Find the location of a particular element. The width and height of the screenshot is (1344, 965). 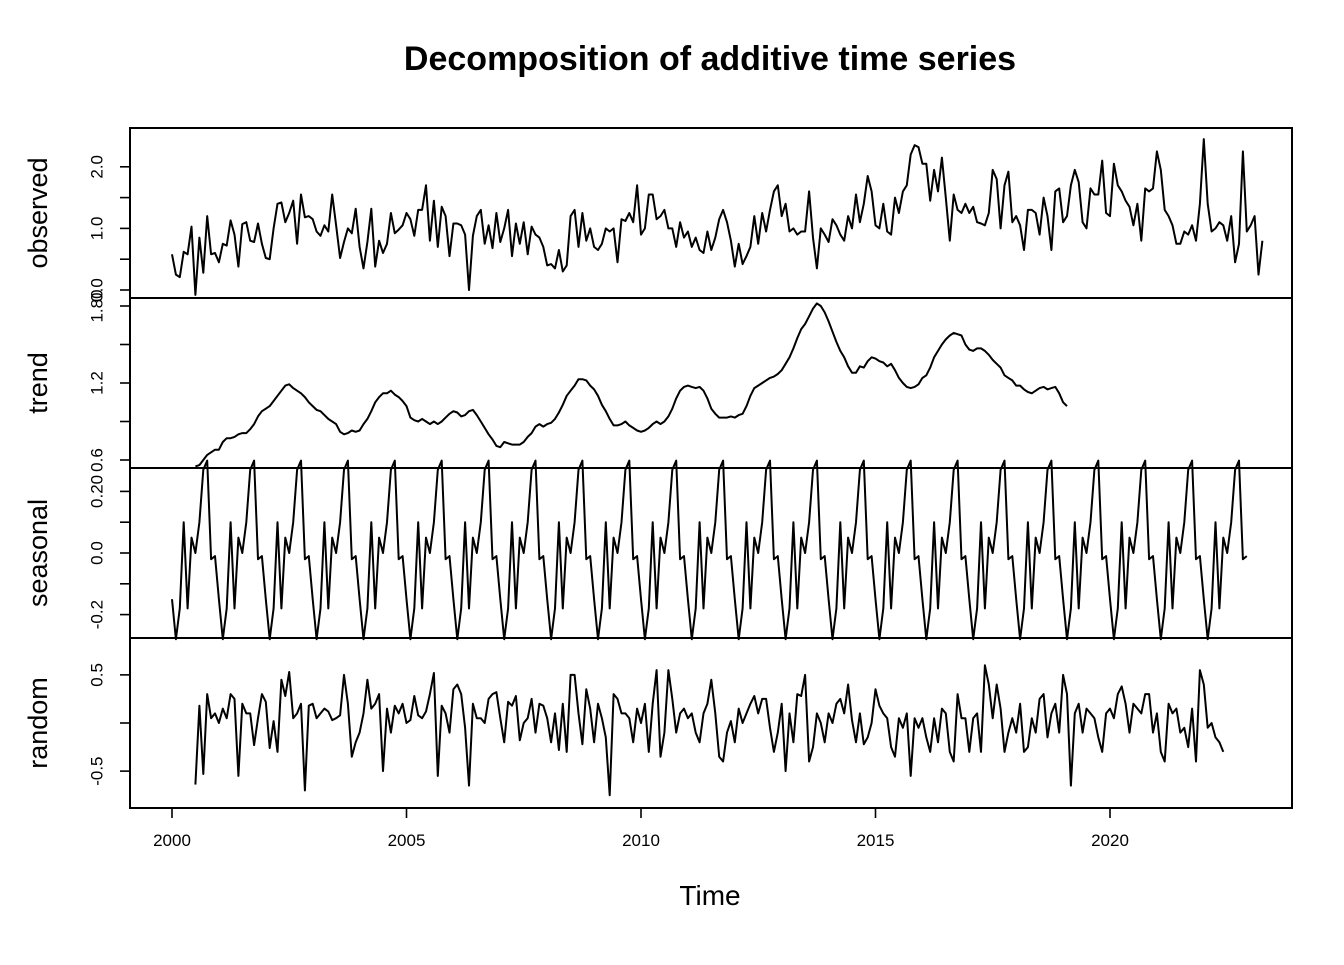

y-tick-label-trend: 0.6 is located at coordinates (96, 460).